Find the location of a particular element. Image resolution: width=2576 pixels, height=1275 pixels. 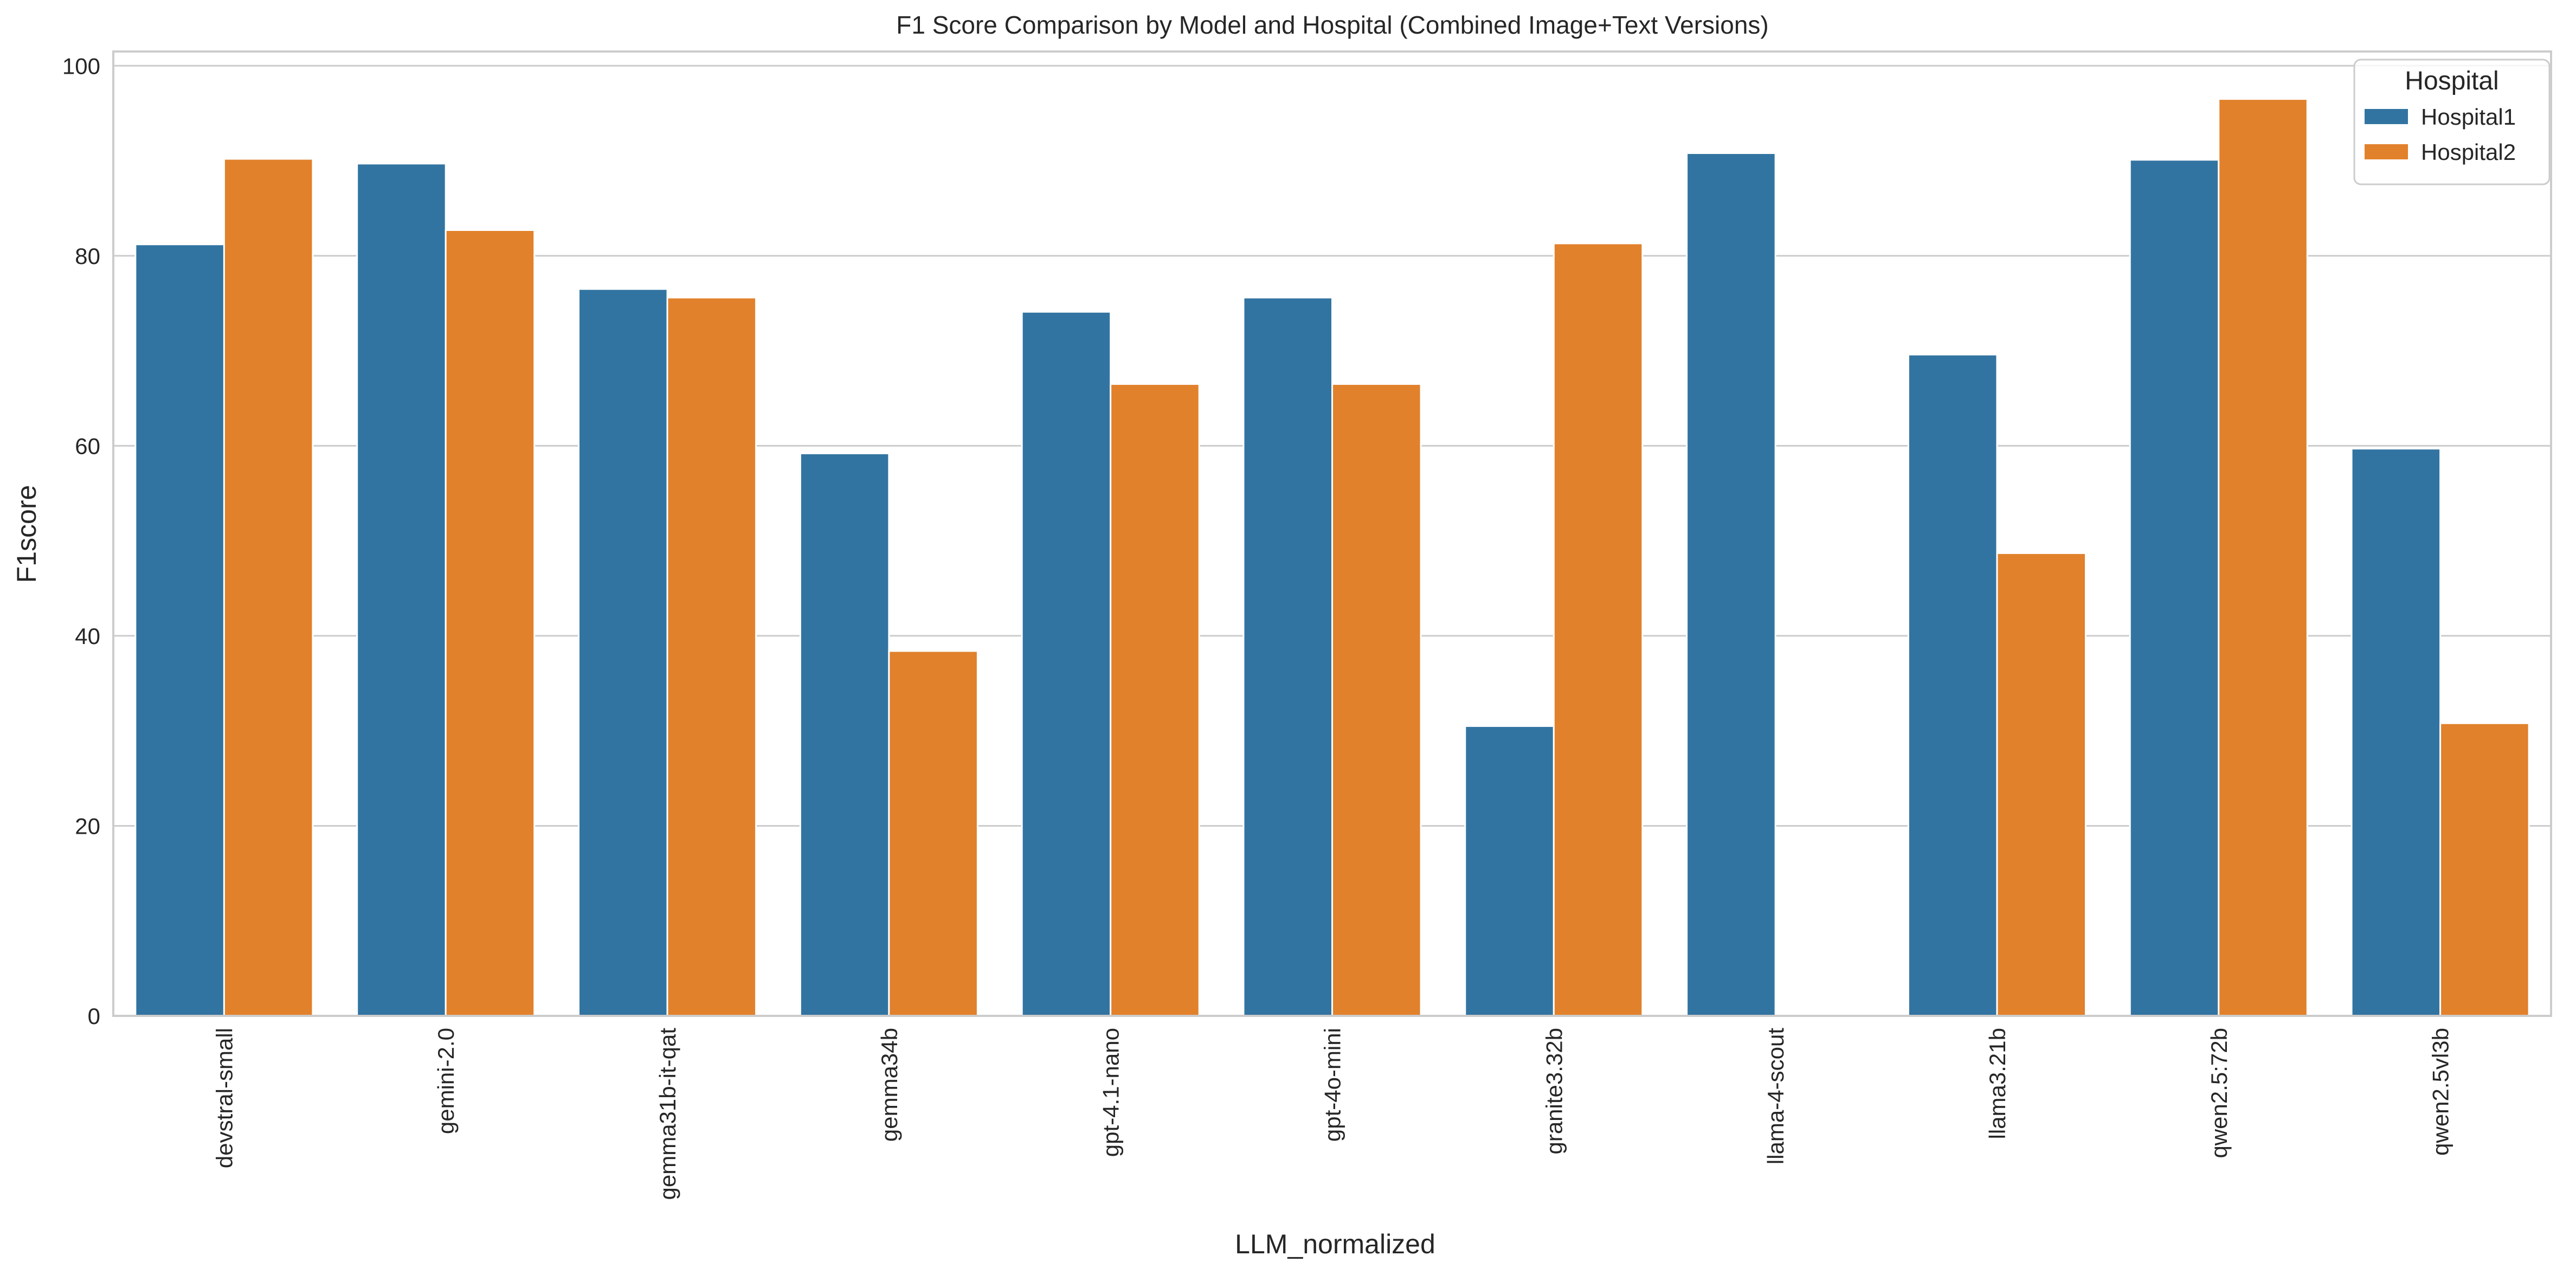

bar-hospital2-gpt-4o-mini is located at coordinates (1376, 700).